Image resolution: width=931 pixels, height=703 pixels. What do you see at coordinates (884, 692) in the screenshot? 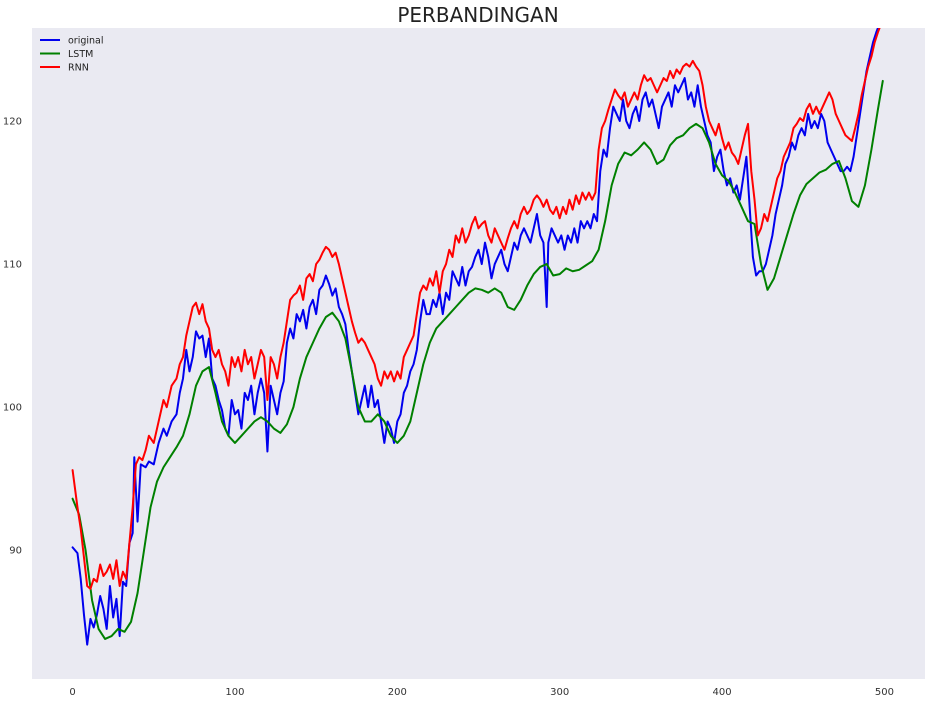
I see `x-tick-label: 500` at bounding box center [884, 692].